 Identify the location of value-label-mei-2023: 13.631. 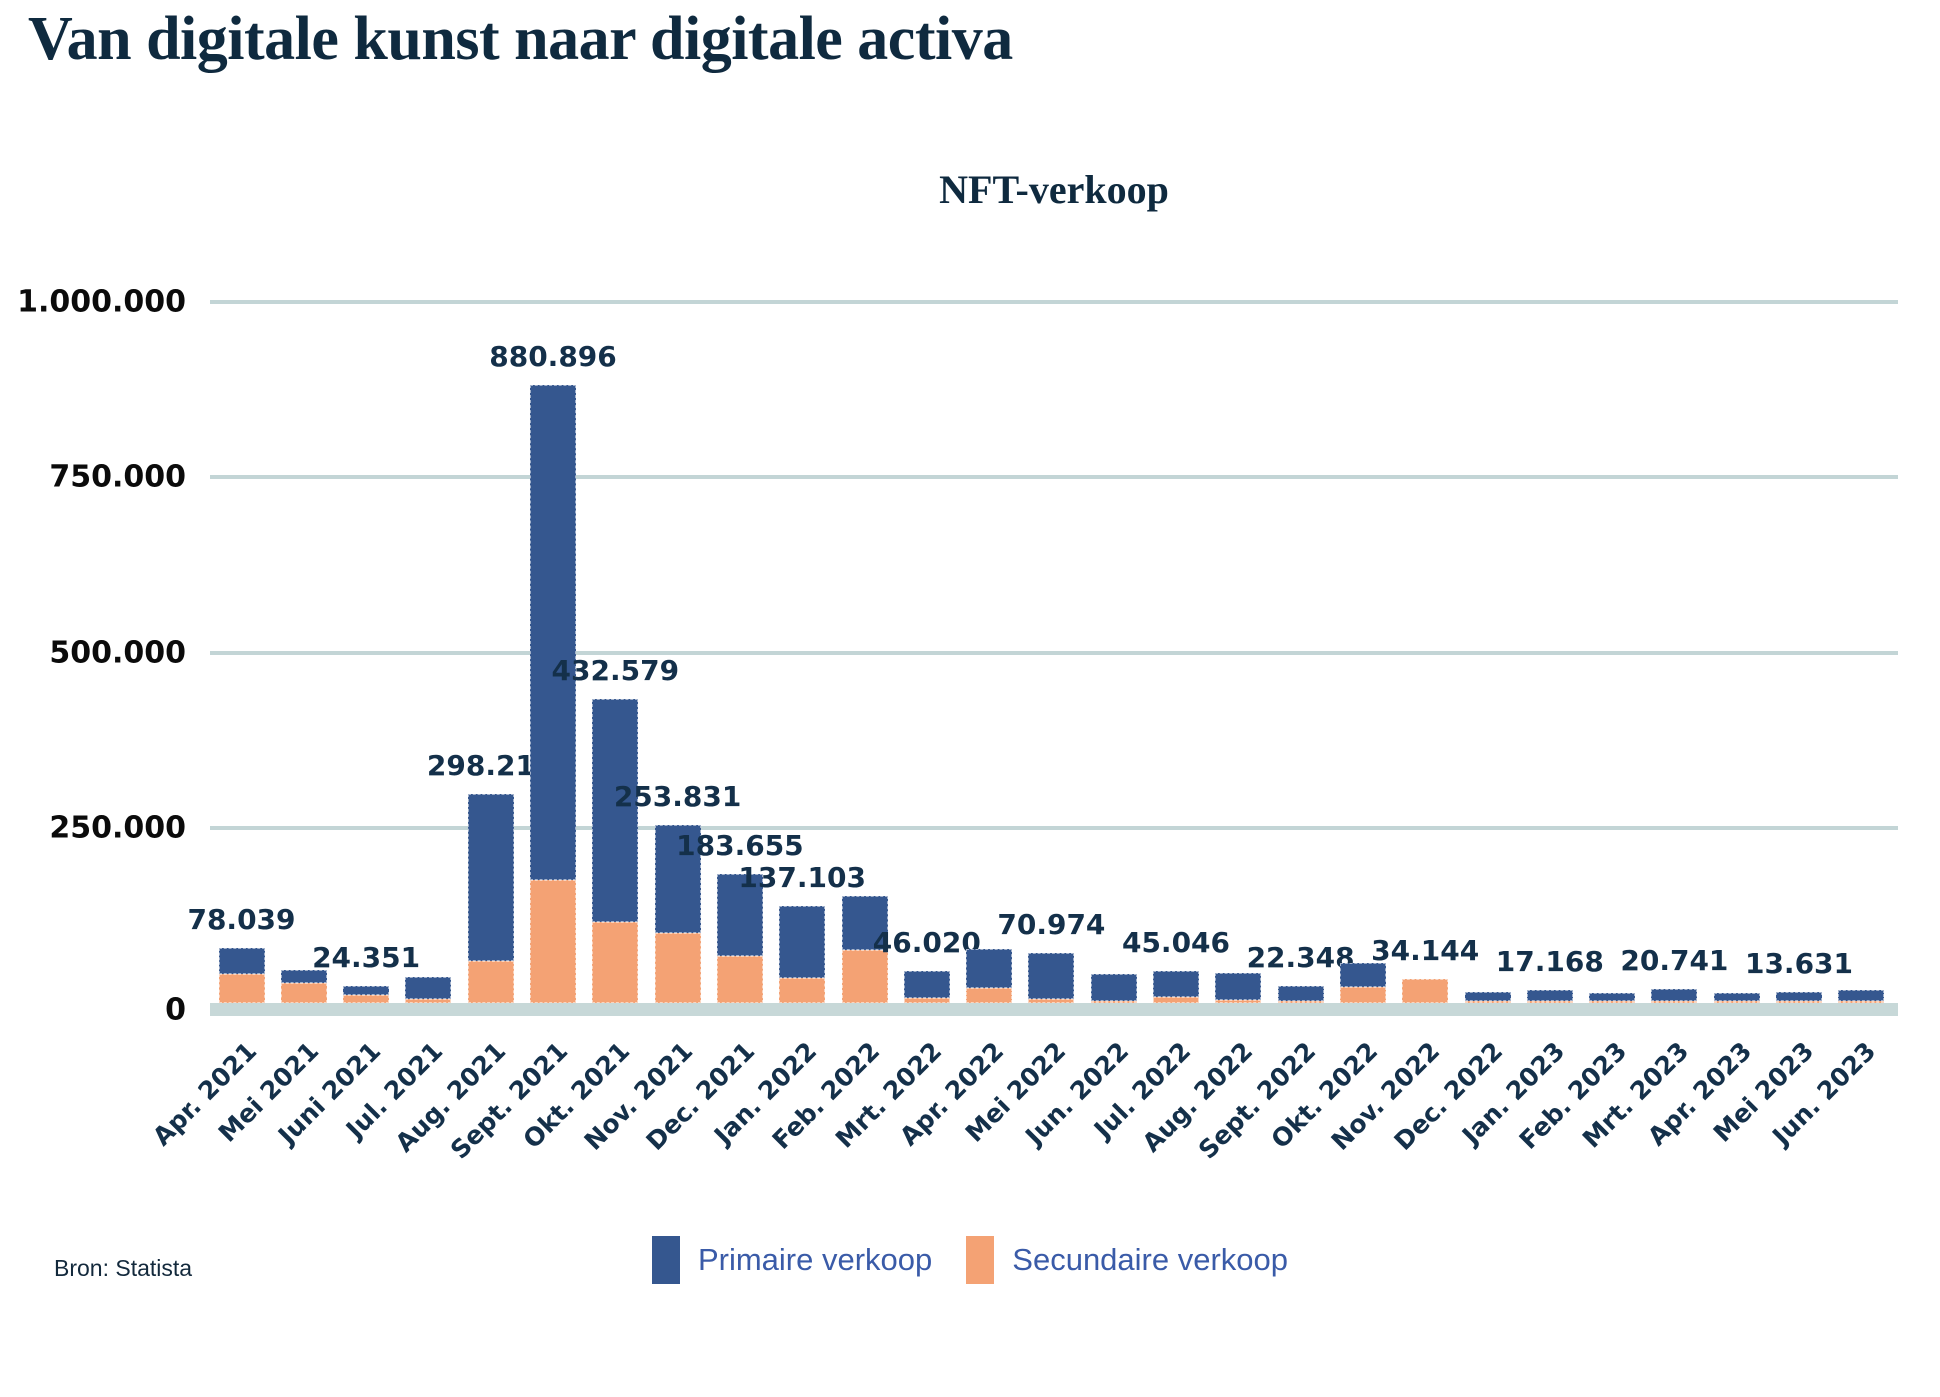
(1799, 963).